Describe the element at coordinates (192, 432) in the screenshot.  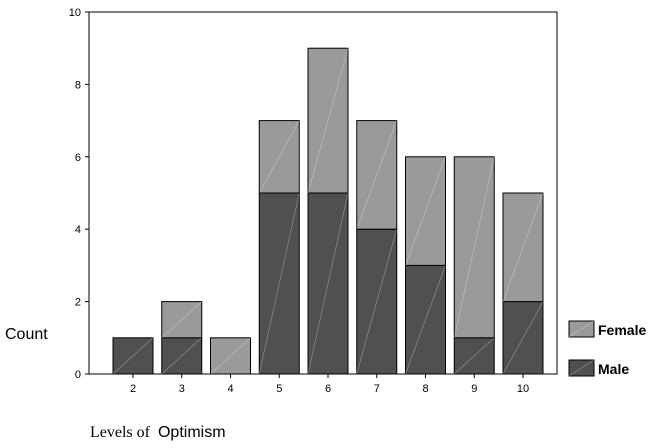
I see `x-axis-label-part2: Optimism` at that location.